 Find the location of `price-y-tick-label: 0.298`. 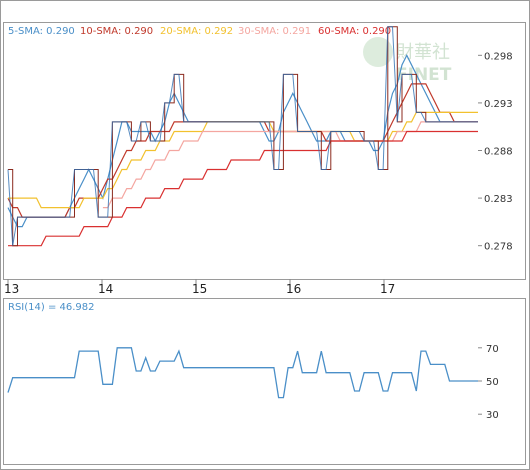

price-y-tick-label: 0.298 is located at coordinates (498, 56).